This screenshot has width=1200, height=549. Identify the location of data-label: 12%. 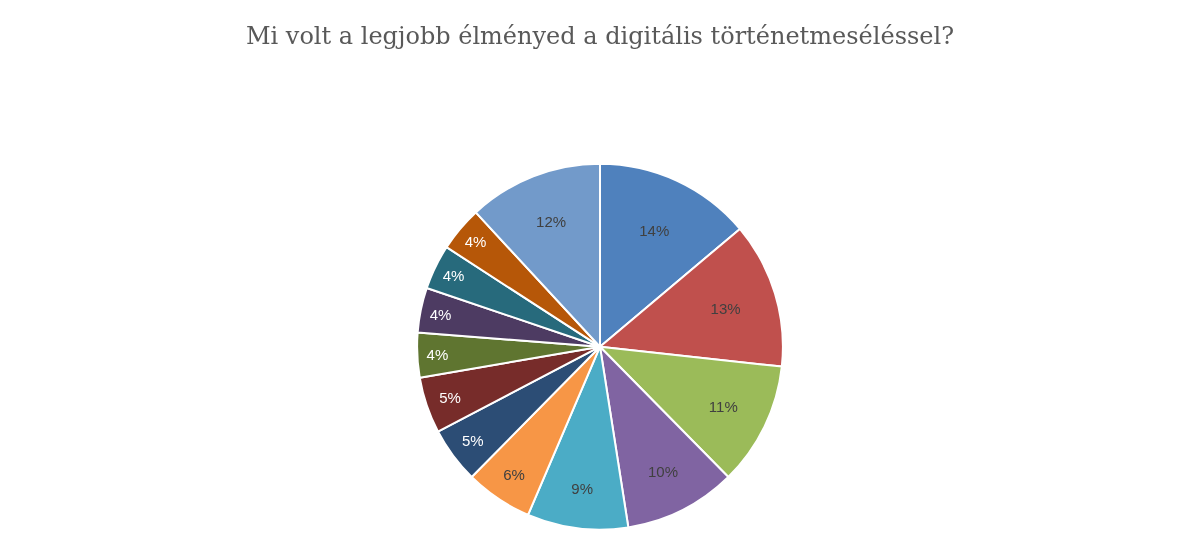
(551, 222).